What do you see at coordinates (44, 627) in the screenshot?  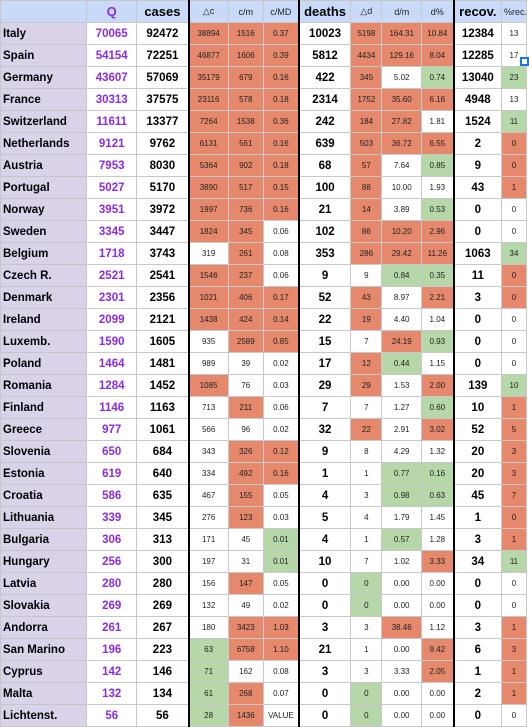 I see `country-cell: Andorra` at bounding box center [44, 627].